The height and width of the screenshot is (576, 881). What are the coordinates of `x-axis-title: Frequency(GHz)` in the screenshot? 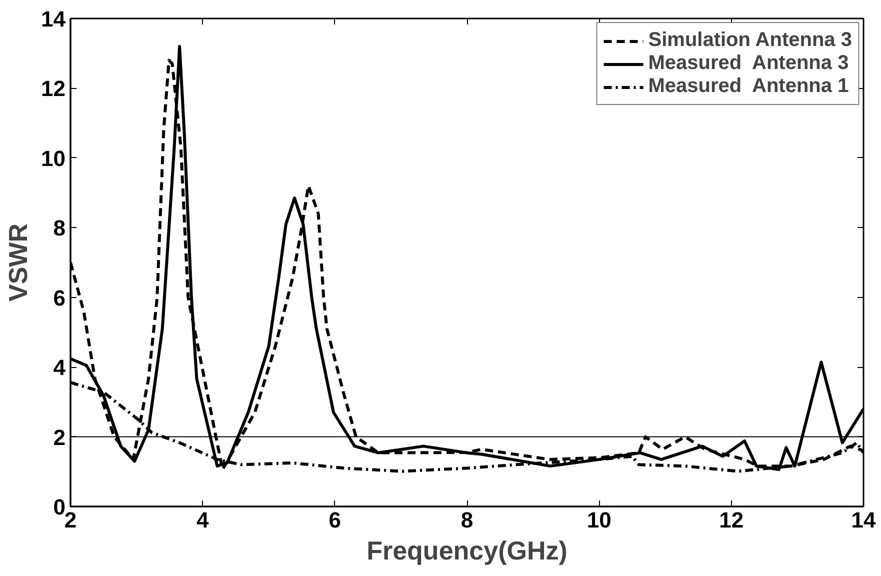 It's located at (467, 551).